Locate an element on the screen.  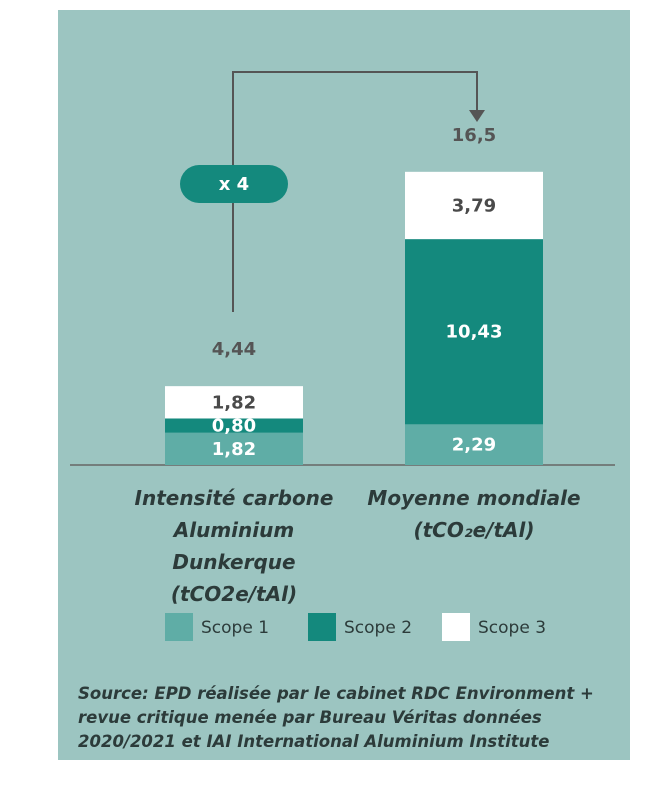
annotation-badge is located at coordinates (234, 184).